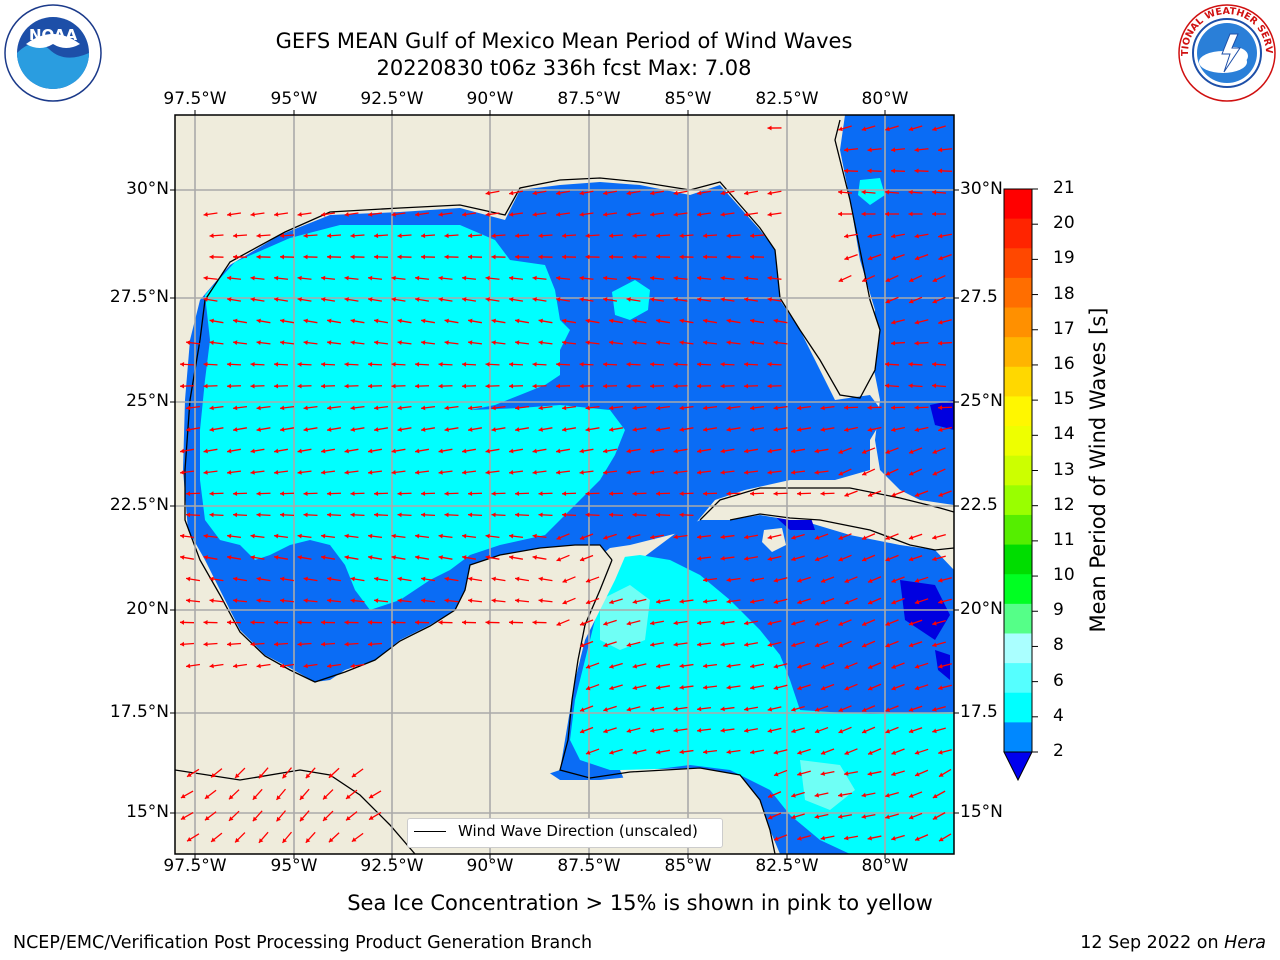 The height and width of the screenshot is (960, 1280). I want to click on lon-label-bottom: 90°W, so click(490, 866).